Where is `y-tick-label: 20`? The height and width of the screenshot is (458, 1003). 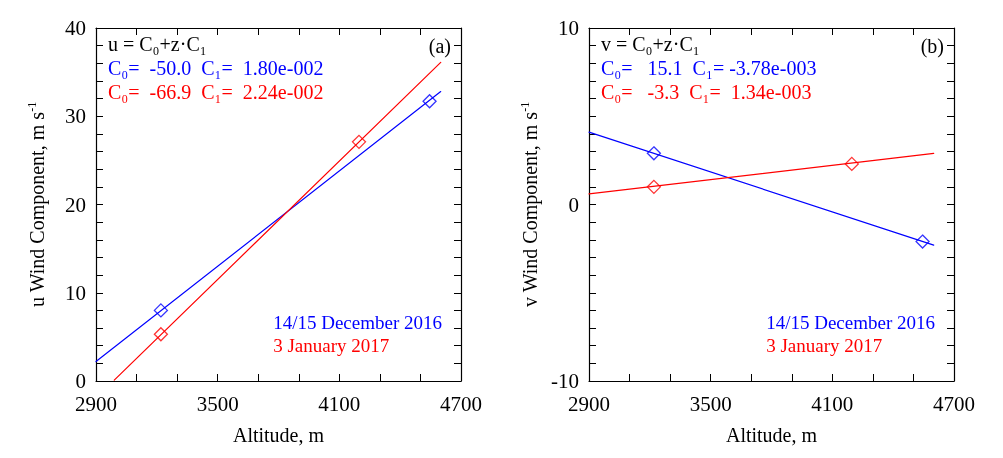
y-tick-label: 20 is located at coordinates (75, 204).